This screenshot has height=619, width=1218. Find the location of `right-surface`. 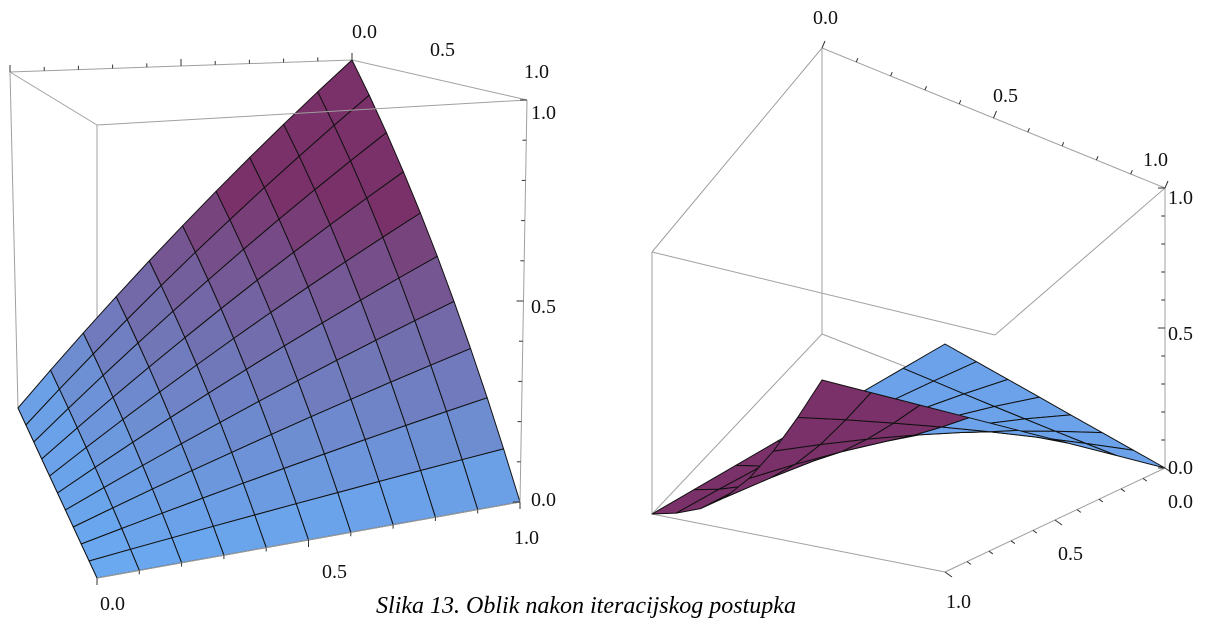

right-surface is located at coordinates (908, 429).